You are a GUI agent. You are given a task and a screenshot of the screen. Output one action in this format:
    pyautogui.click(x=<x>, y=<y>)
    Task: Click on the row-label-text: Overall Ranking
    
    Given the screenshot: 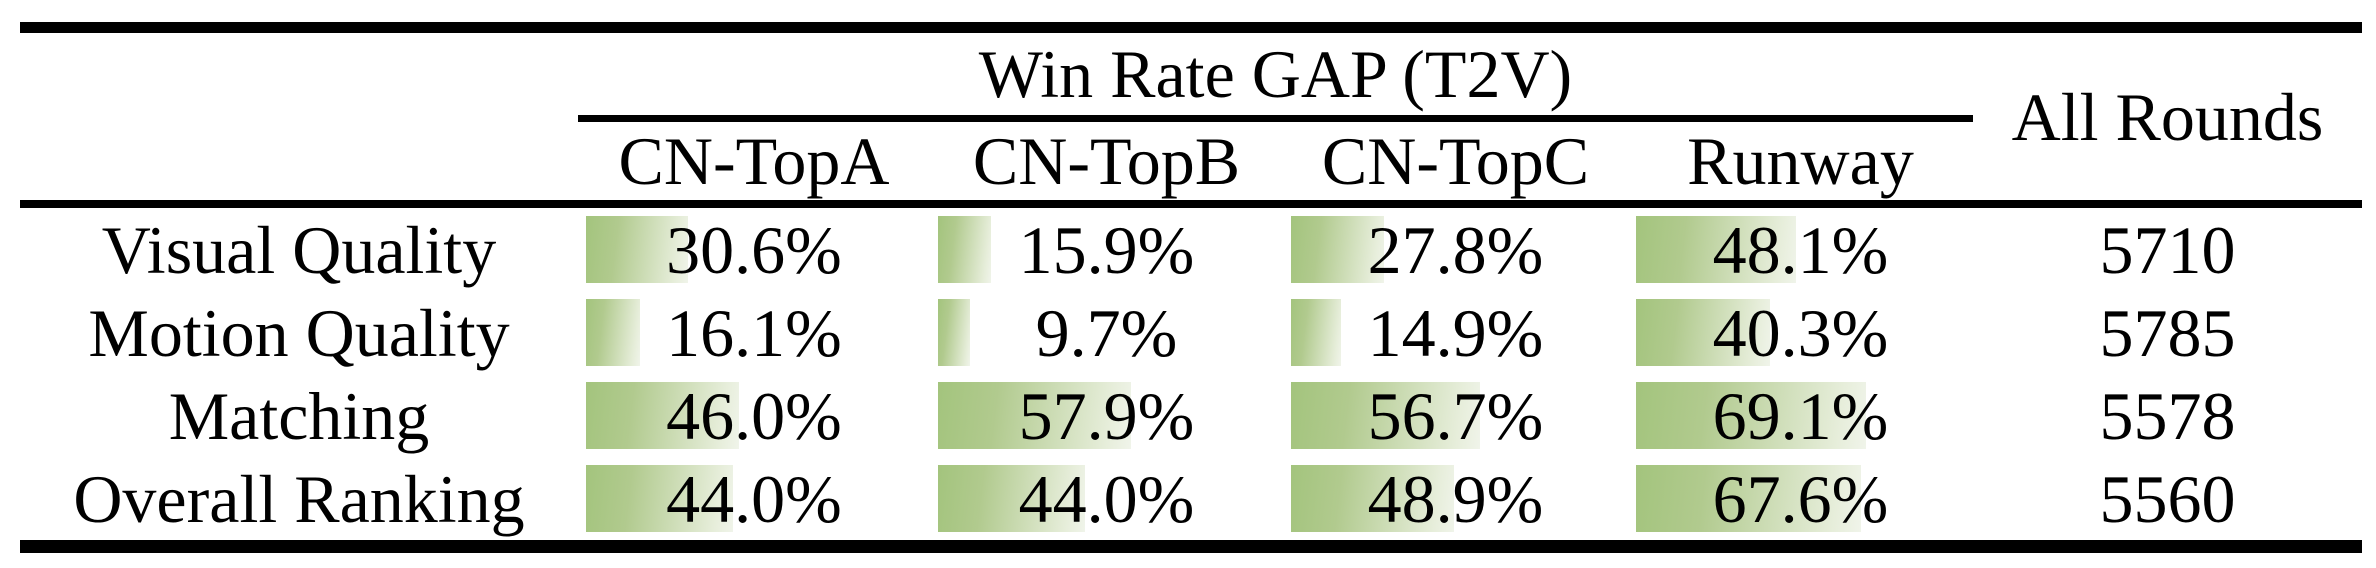 What is the action you would take?
    pyautogui.click(x=299, y=498)
    